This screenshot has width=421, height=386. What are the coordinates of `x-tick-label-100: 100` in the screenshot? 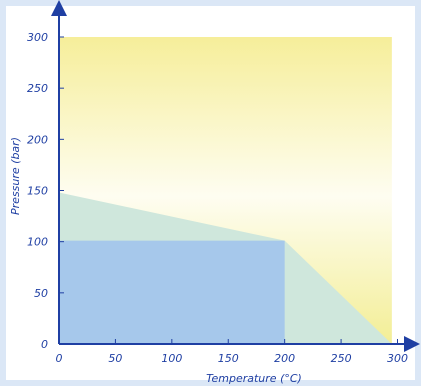 It's located at (171, 358).